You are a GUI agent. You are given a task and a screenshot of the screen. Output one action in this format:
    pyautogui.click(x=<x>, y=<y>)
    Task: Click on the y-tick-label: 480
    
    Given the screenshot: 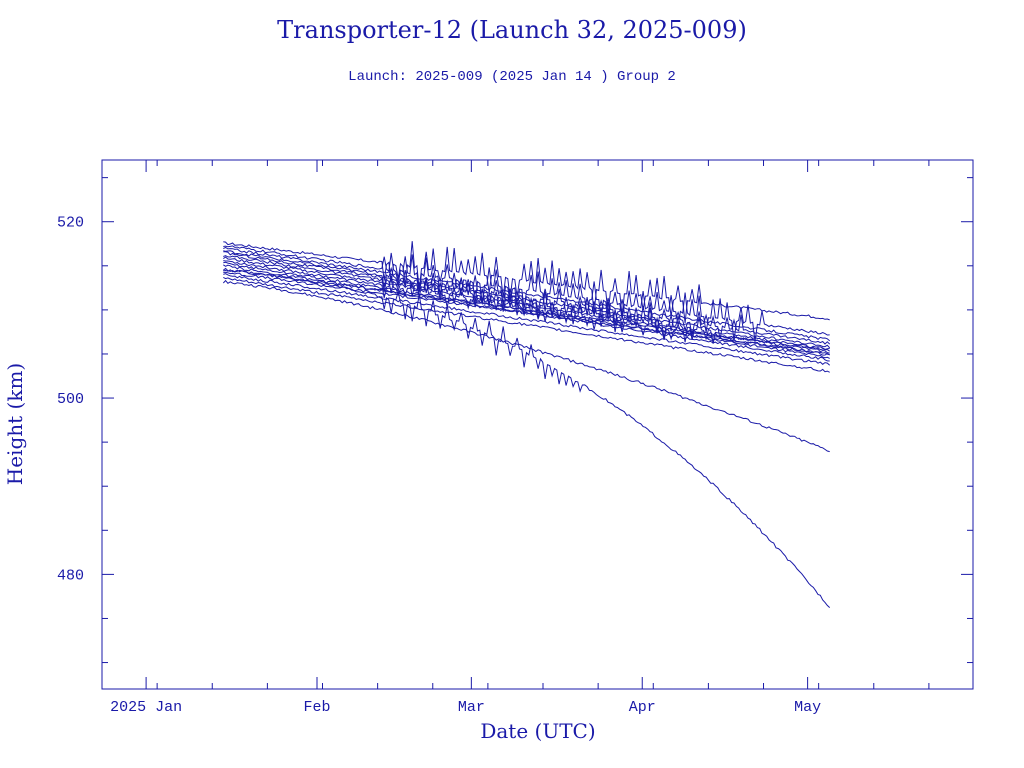 What is the action you would take?
    pyautogui.click(x=70, y=575)
    